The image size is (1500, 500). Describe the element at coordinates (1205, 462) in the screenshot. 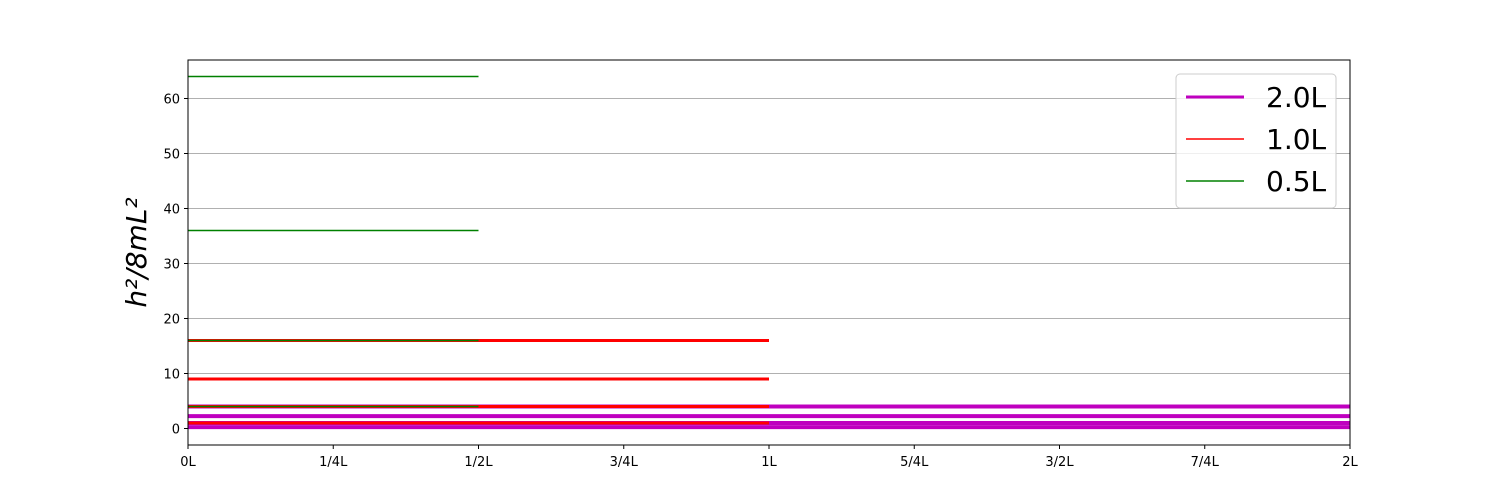

I see `x-tick-label: 7/4L` at that location.